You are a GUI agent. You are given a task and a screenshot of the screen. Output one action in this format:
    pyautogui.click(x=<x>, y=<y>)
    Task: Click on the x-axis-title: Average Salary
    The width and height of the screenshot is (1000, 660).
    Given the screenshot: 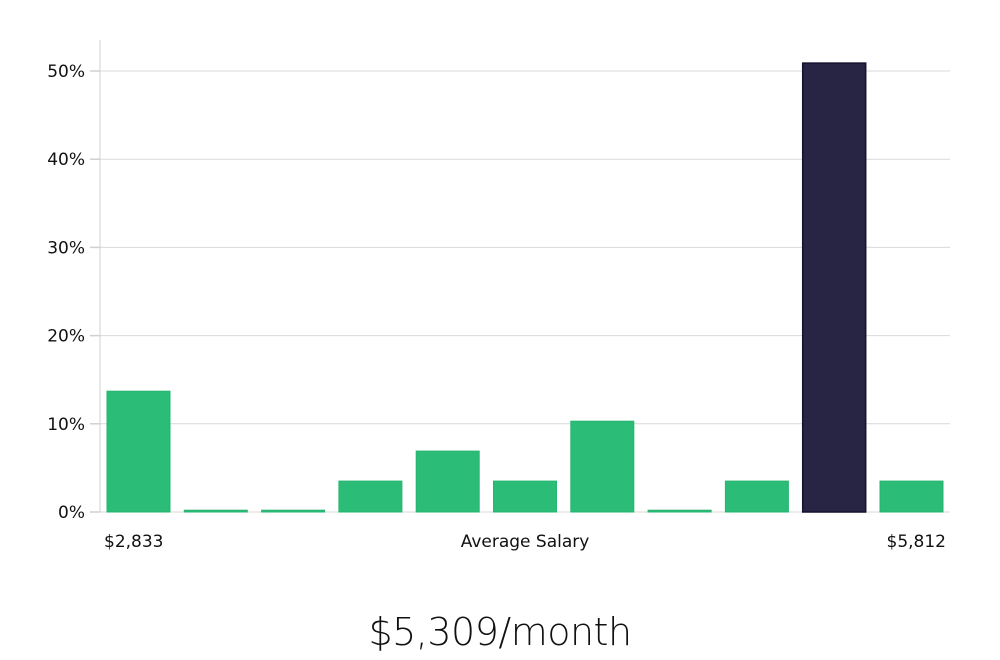 What is the action you would take?
    pyautogui.click(x=525, y=542)
    